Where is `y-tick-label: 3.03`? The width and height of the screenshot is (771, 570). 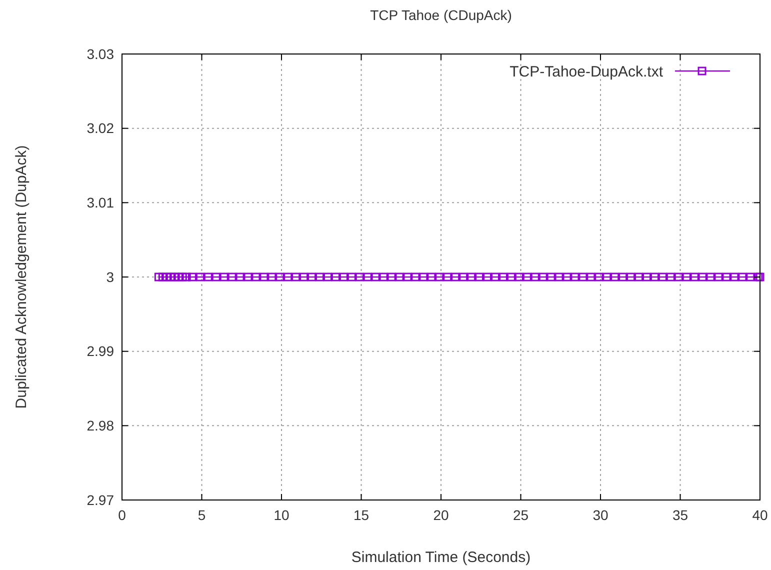
y-tick-label: 3.03 is located at coordinates (100, 54).